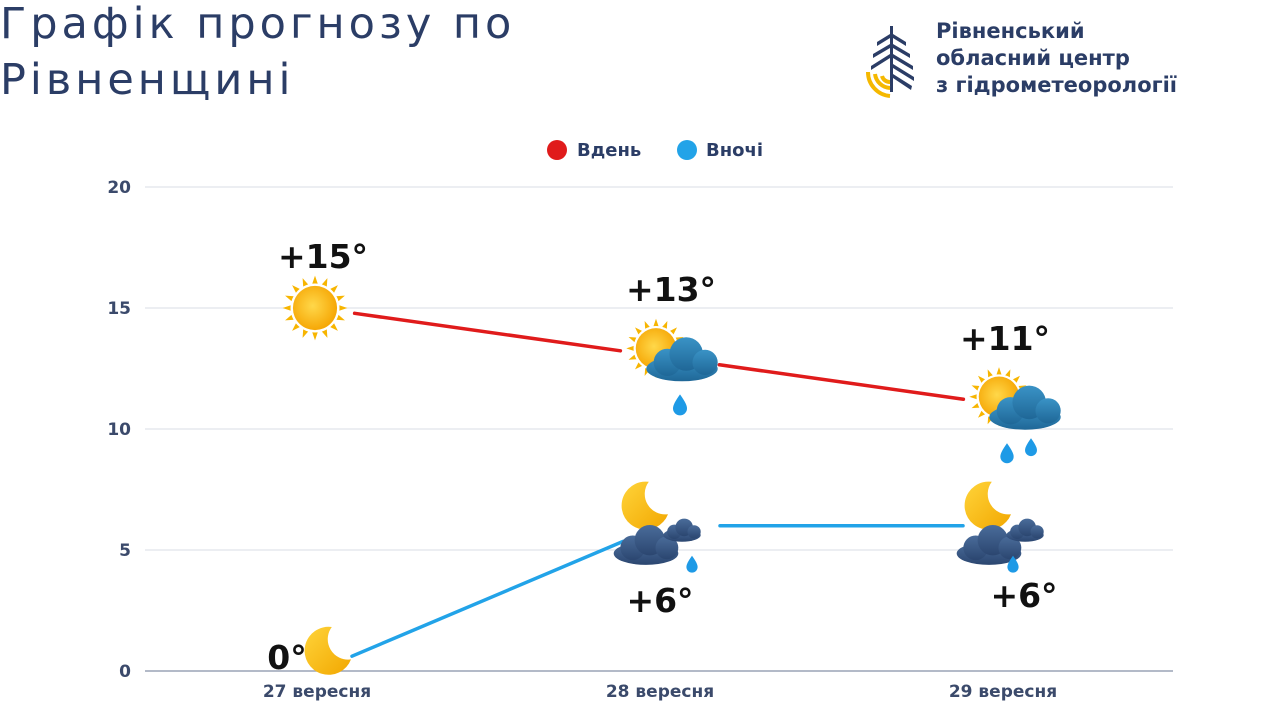  I want to click on legend-label-night: Вночі, so click(734, 150).